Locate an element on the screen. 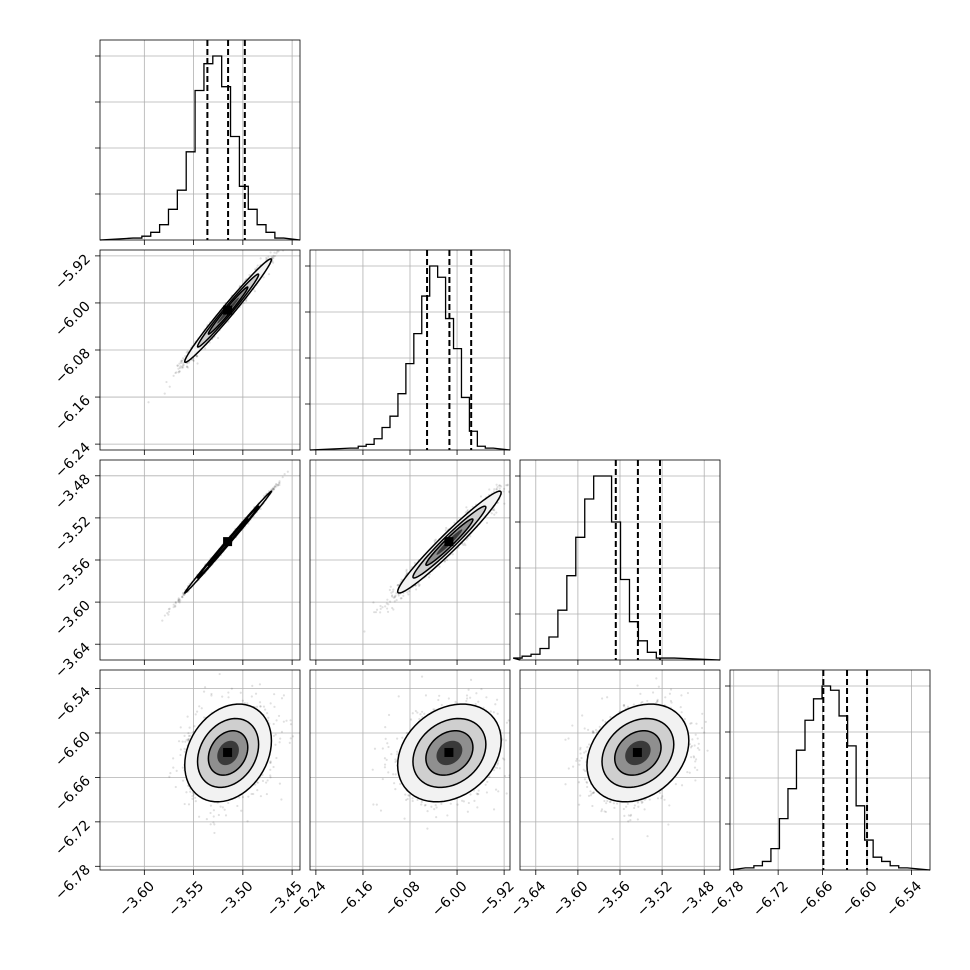 This screenshot has width=970, height=970. y-tick-label: −3.60 is located at coordinates (73, 619).